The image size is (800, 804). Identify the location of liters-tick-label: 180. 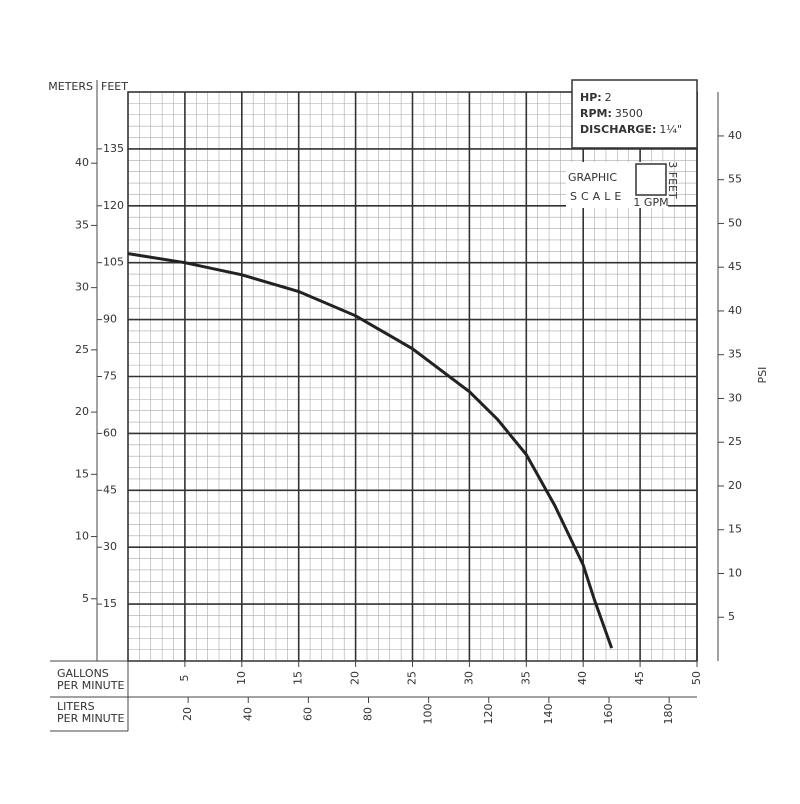
(668, 714).